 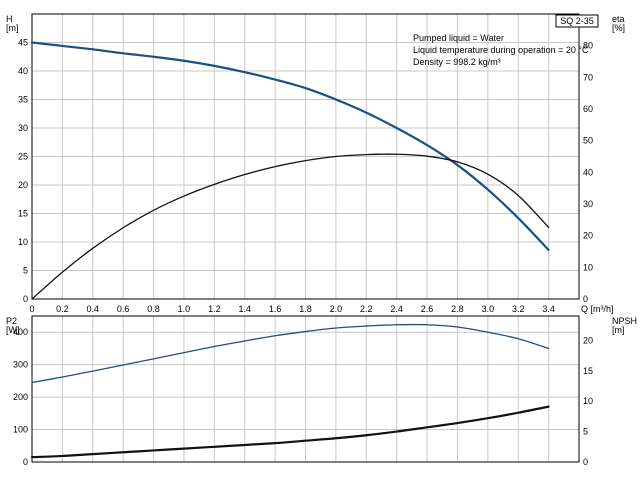 I want to click on x-tick-label: 1.0, so click(x=184, y=309).